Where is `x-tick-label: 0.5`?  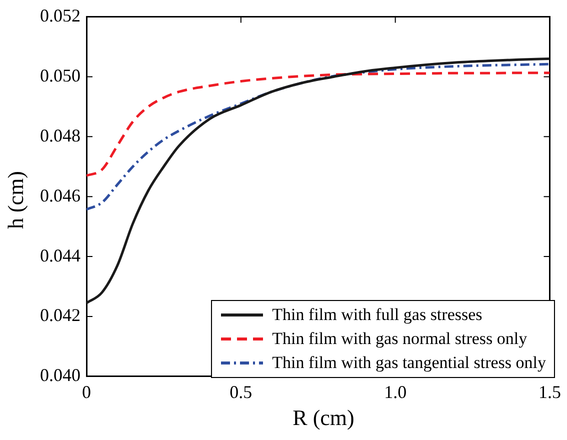 x-tick-label: 0.5 is located at coordinates (241, 392).